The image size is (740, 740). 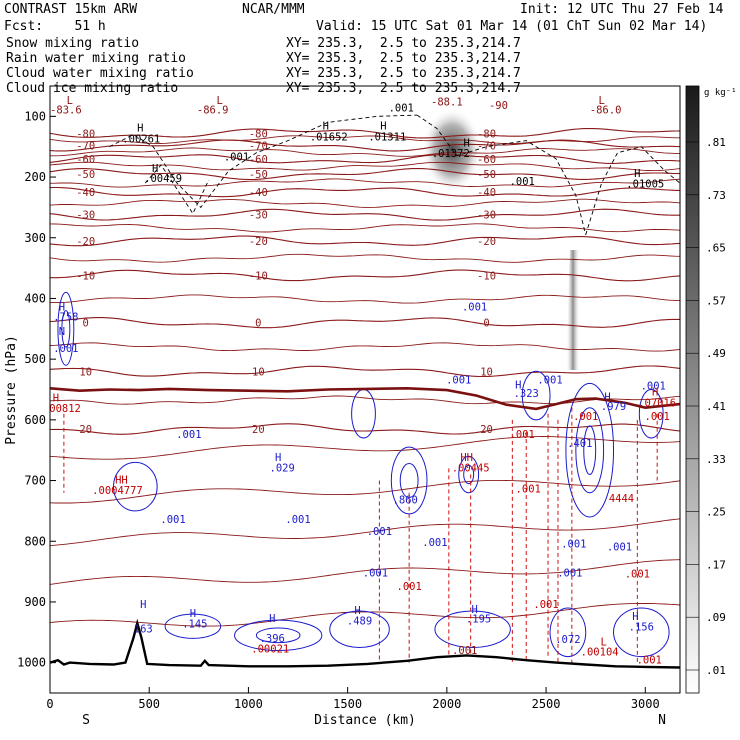 What do you see at coordinates (486, 193) in the screenshot?
I see `temperature-contour-label: -40` at bounding box center [486, 193].